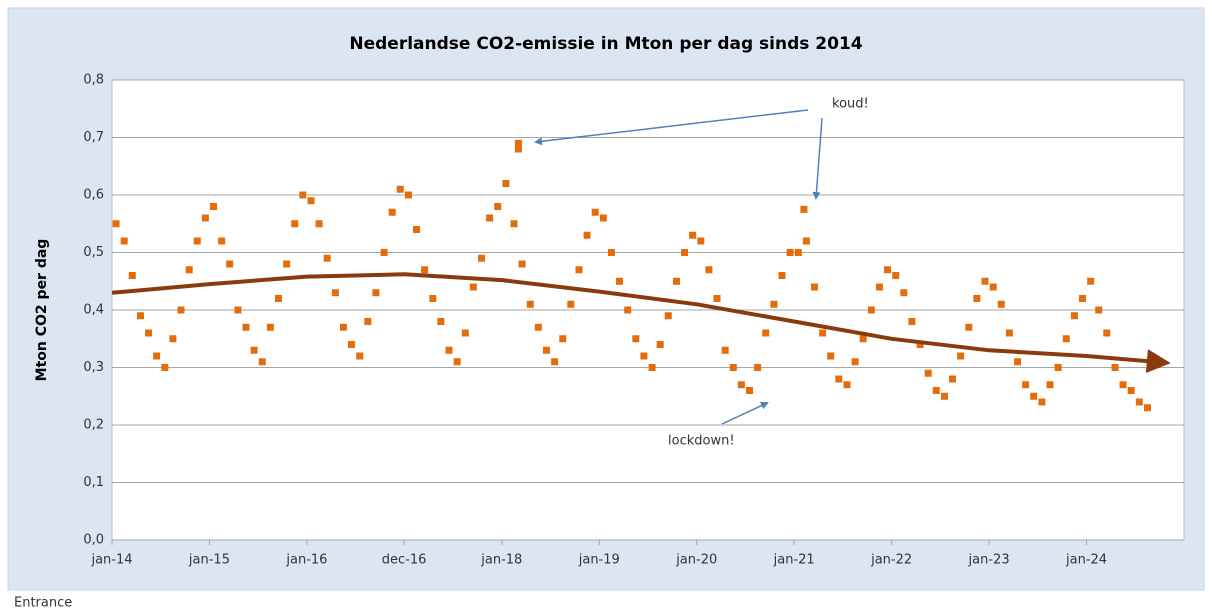 Image resolution: width=1212 pixels, height=610 pixels. Describe the element at coordinates (42, 310) in the screenshot. I see `y-axis-label: Mton CO2 per dag` at that location.